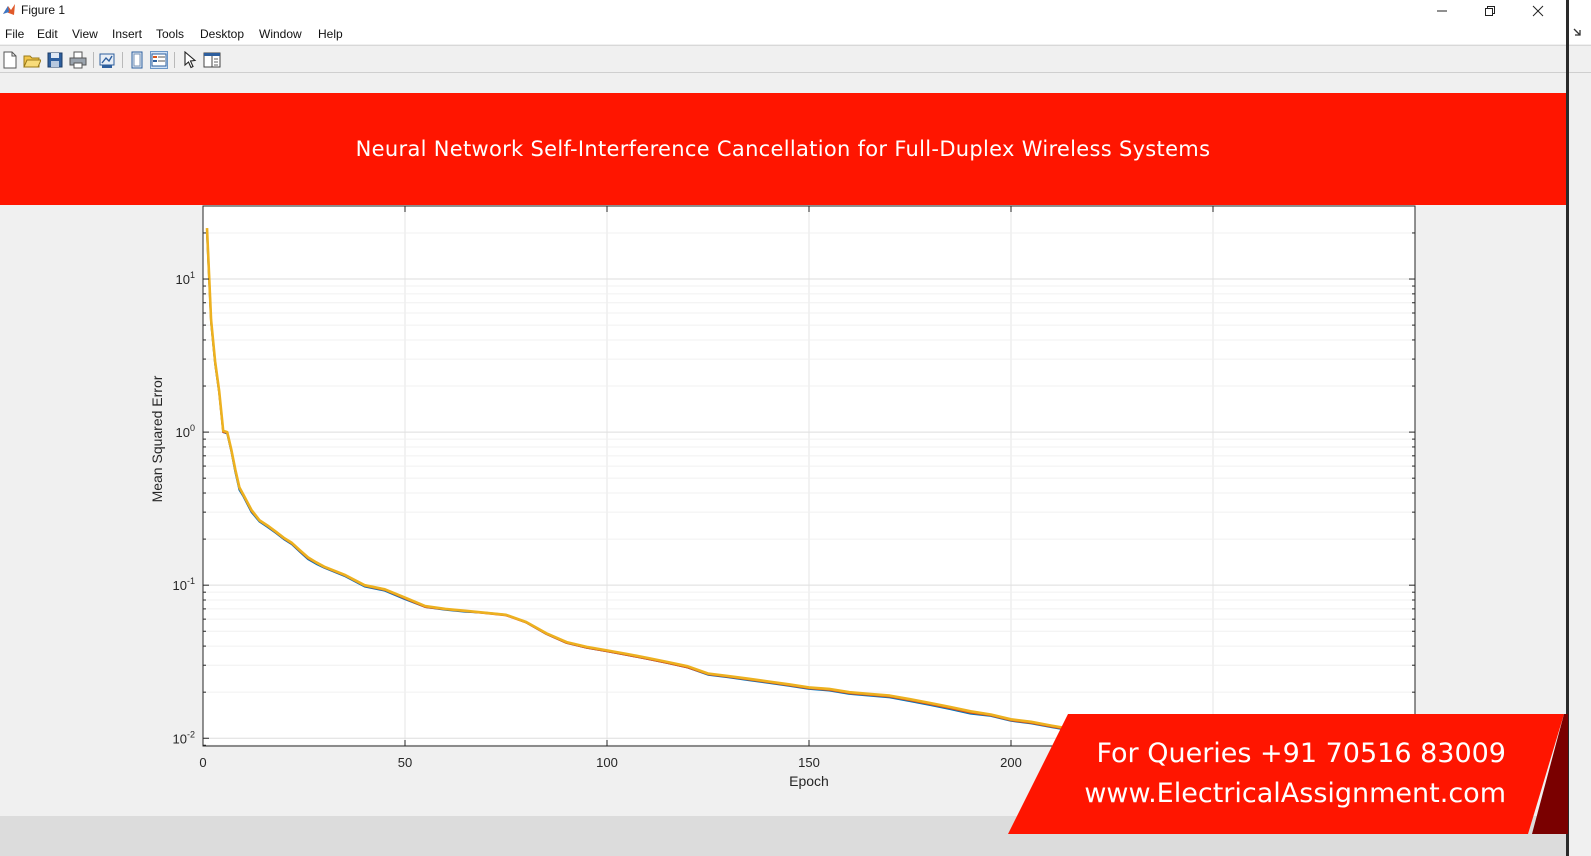 The width and height of the screenshot is (1591, 856). Describe the element at coordinates (212, 60) in the screenshot. I see `open-property-inspector-icon` at that location.